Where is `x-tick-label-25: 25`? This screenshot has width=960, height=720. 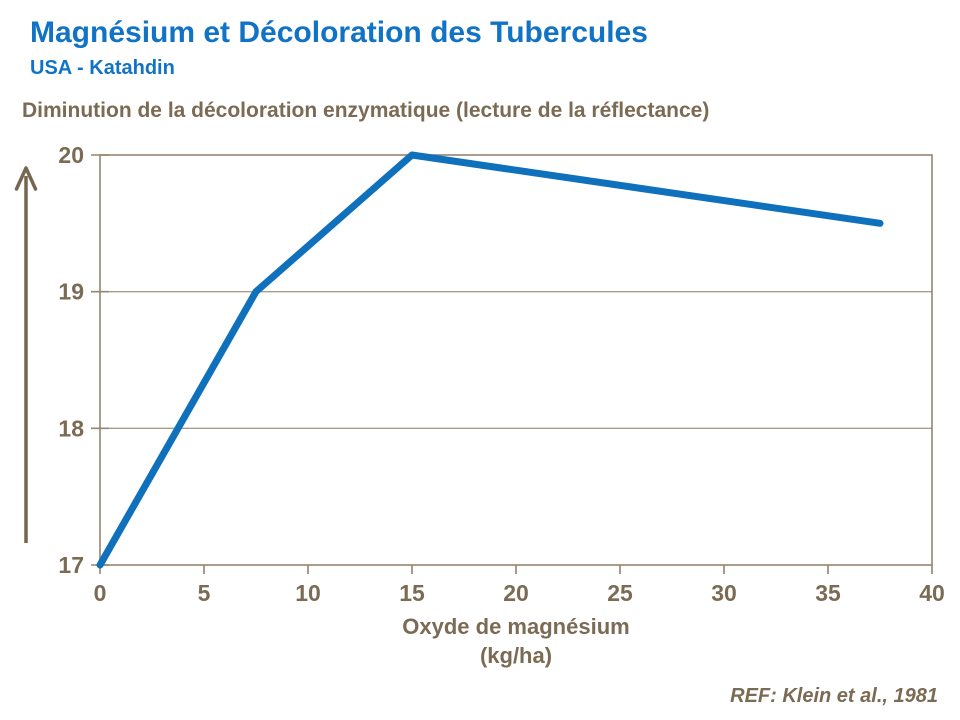 x-tick-label-25: 25 is located at coordinates (620, 593).